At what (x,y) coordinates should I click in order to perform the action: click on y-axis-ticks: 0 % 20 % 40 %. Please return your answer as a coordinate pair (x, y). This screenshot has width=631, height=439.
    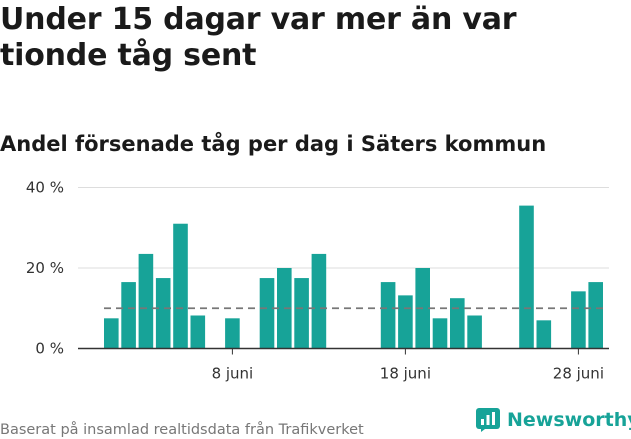
    Looking at the image, I should click on (45, 268).